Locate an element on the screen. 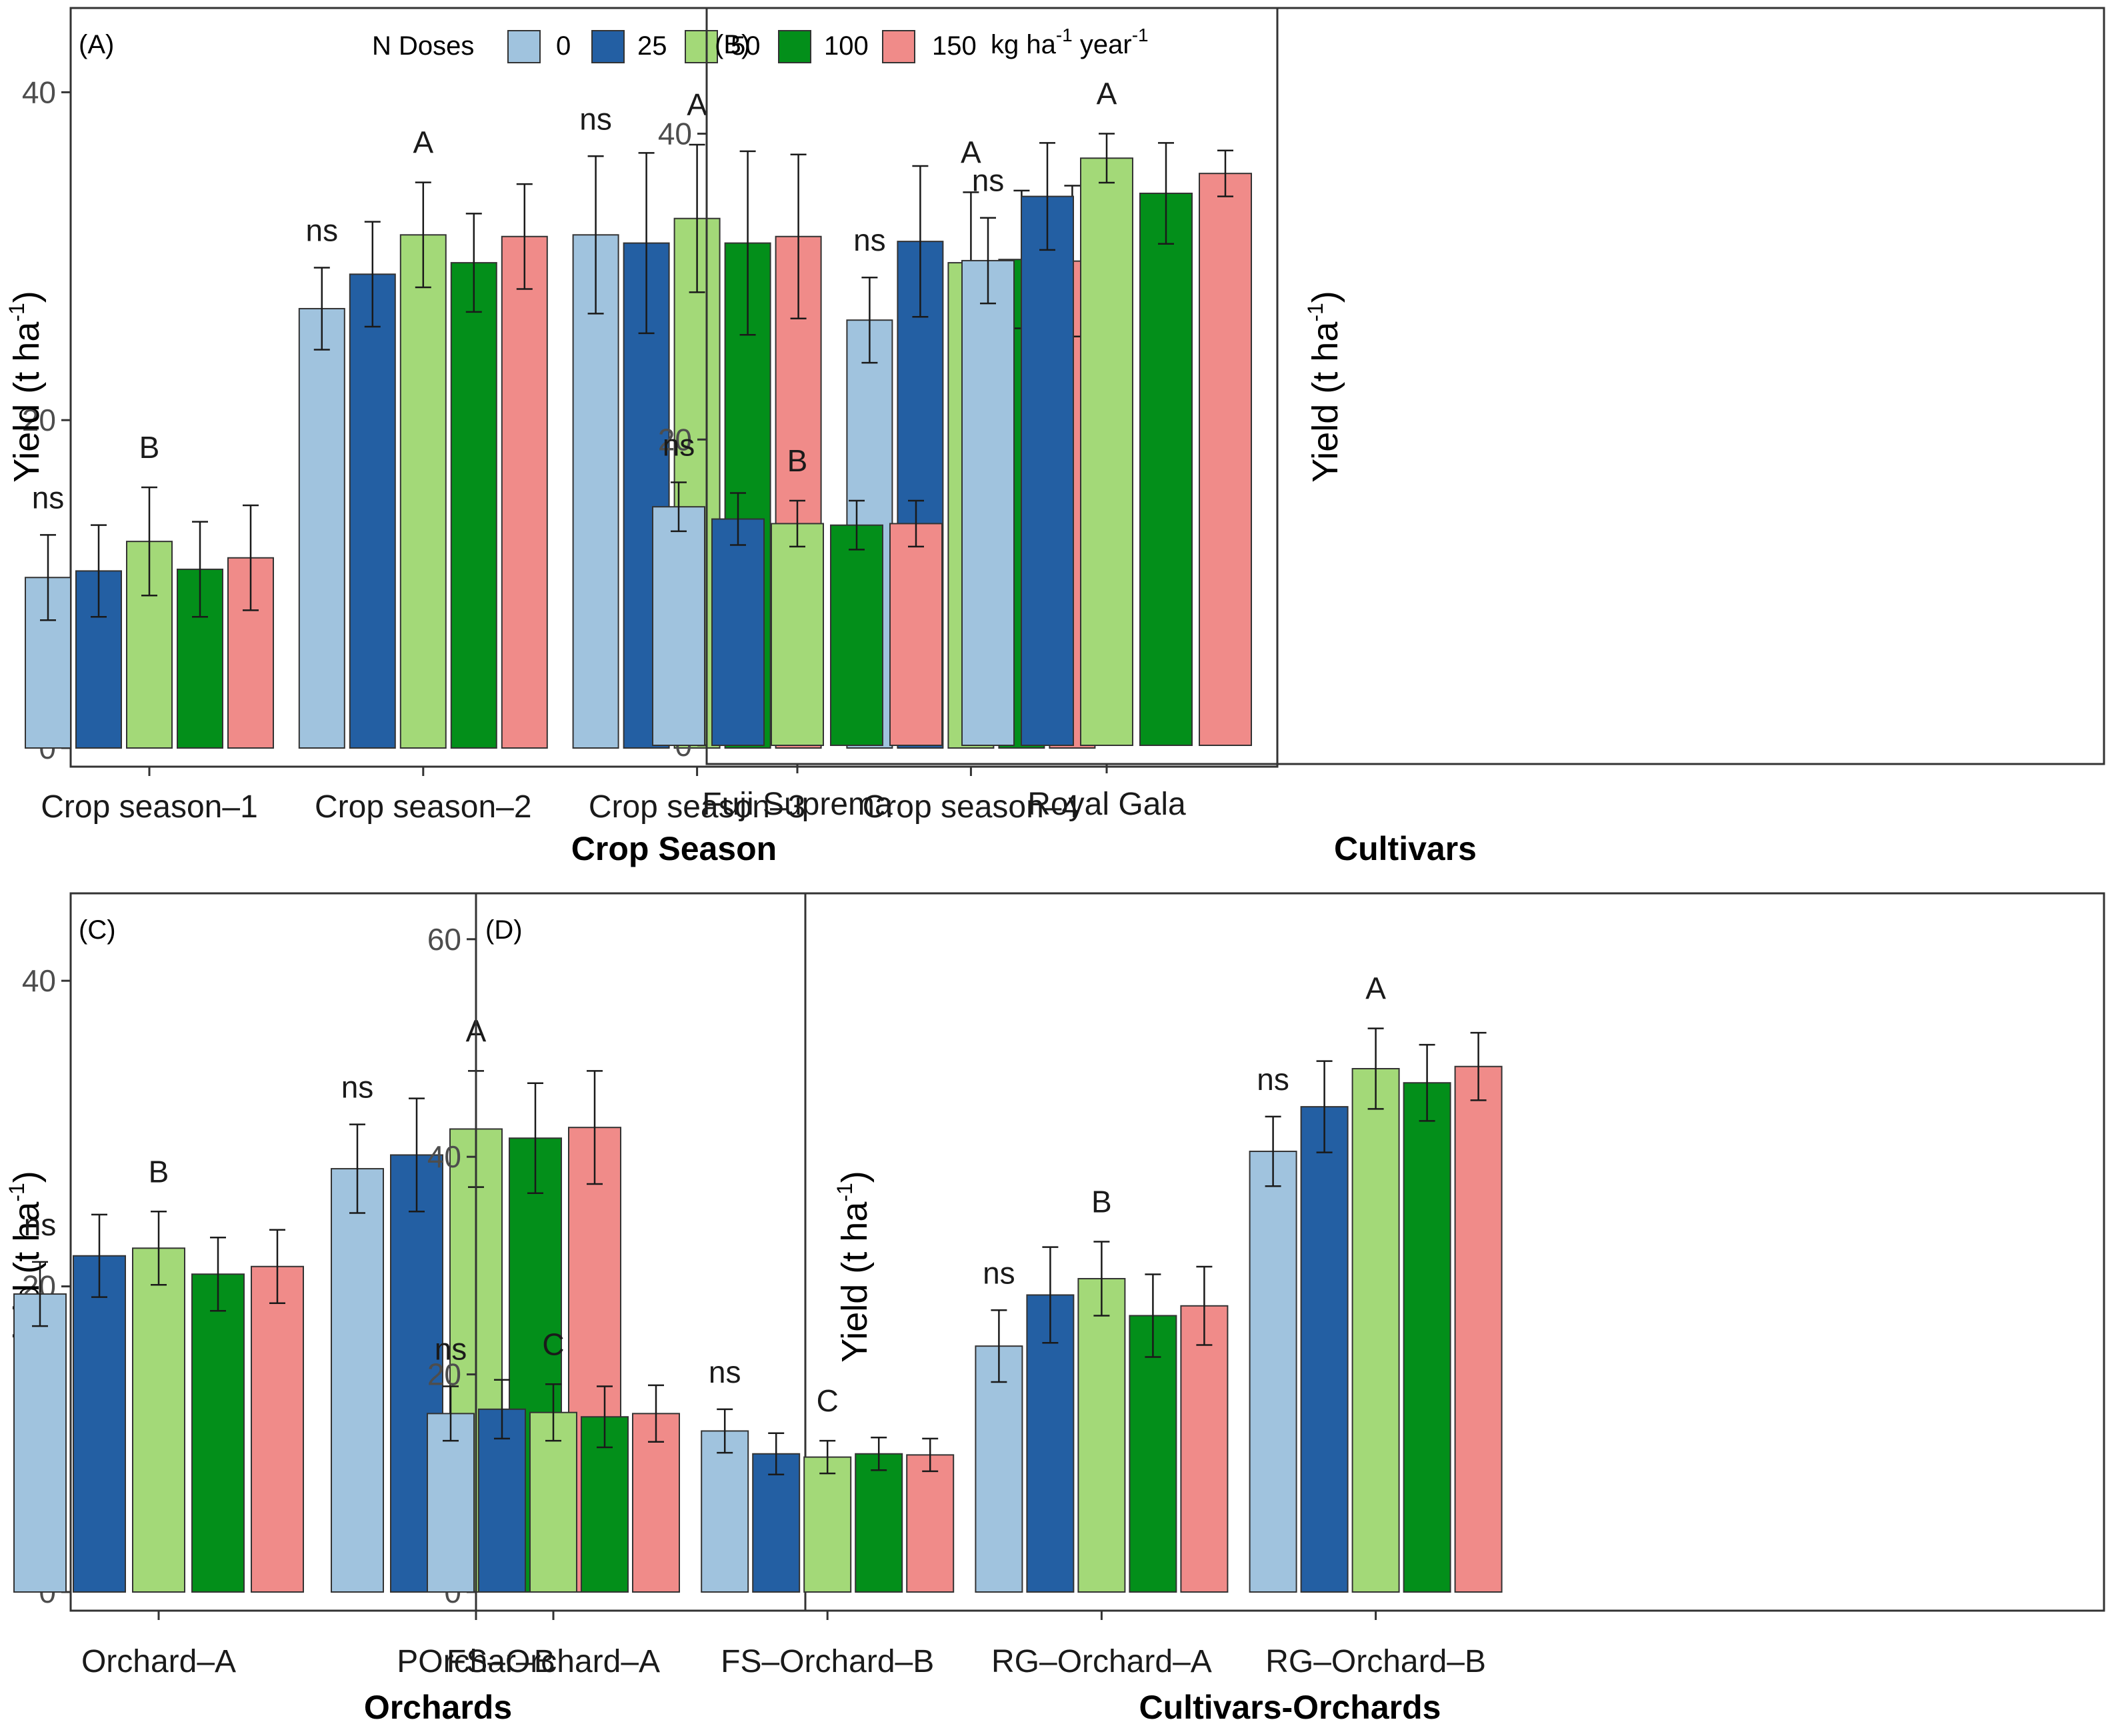 Image resolution: width=2112 pixels, height=1736 pixels. b-ytick-label-20: 20 is located at coordinates (675, 439).